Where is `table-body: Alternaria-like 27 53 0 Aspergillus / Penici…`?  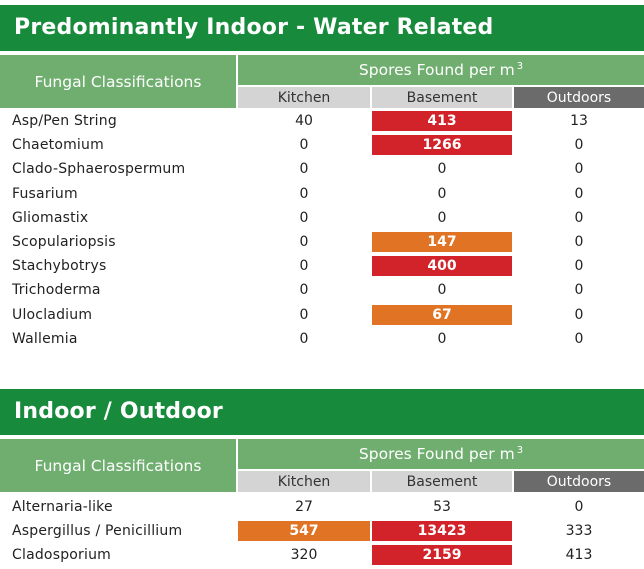
table-body: Alternaria-like 27 53 0 Aspergillus / Penici… is located at coordinates (322, 530).